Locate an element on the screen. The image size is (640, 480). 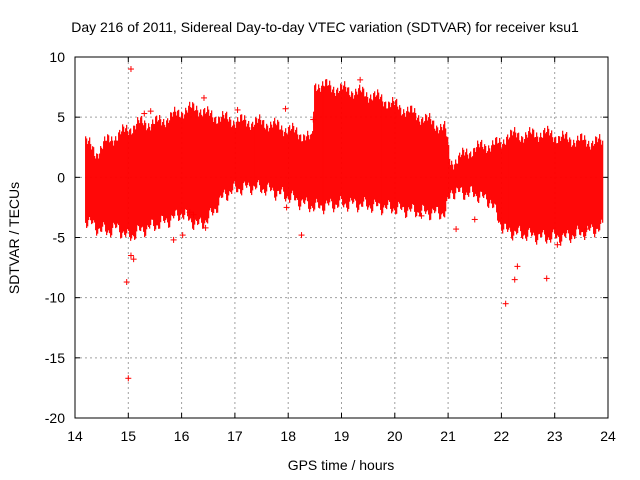
y-tick-label: 5 is located at coordinates (61, 117).